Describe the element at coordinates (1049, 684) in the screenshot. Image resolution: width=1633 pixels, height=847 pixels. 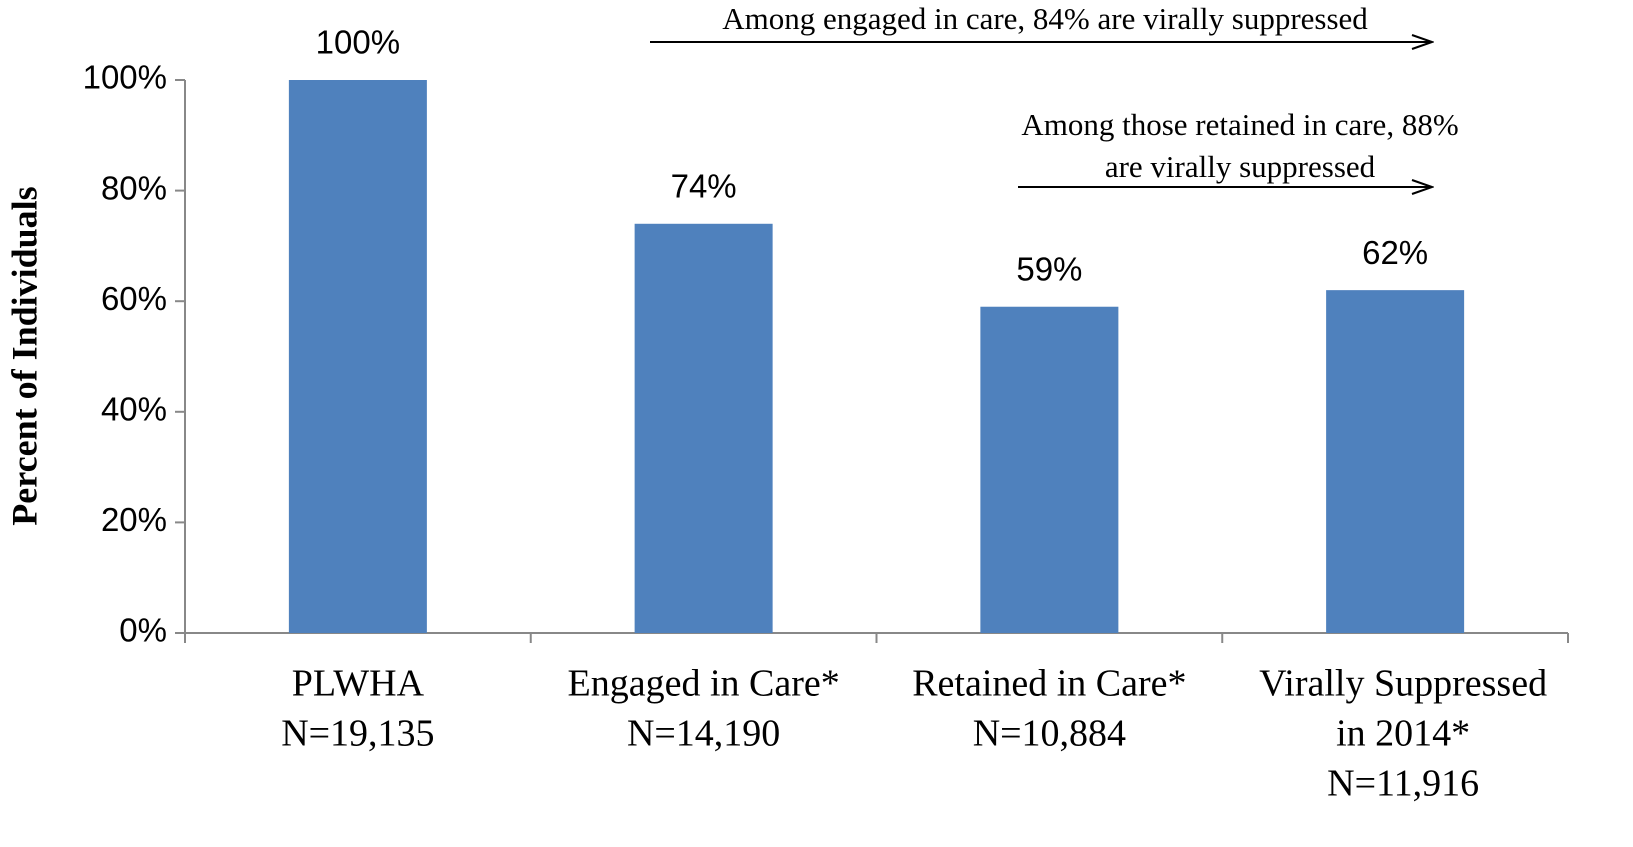
I see `x-tick-label: Retained in Care*` at that location.